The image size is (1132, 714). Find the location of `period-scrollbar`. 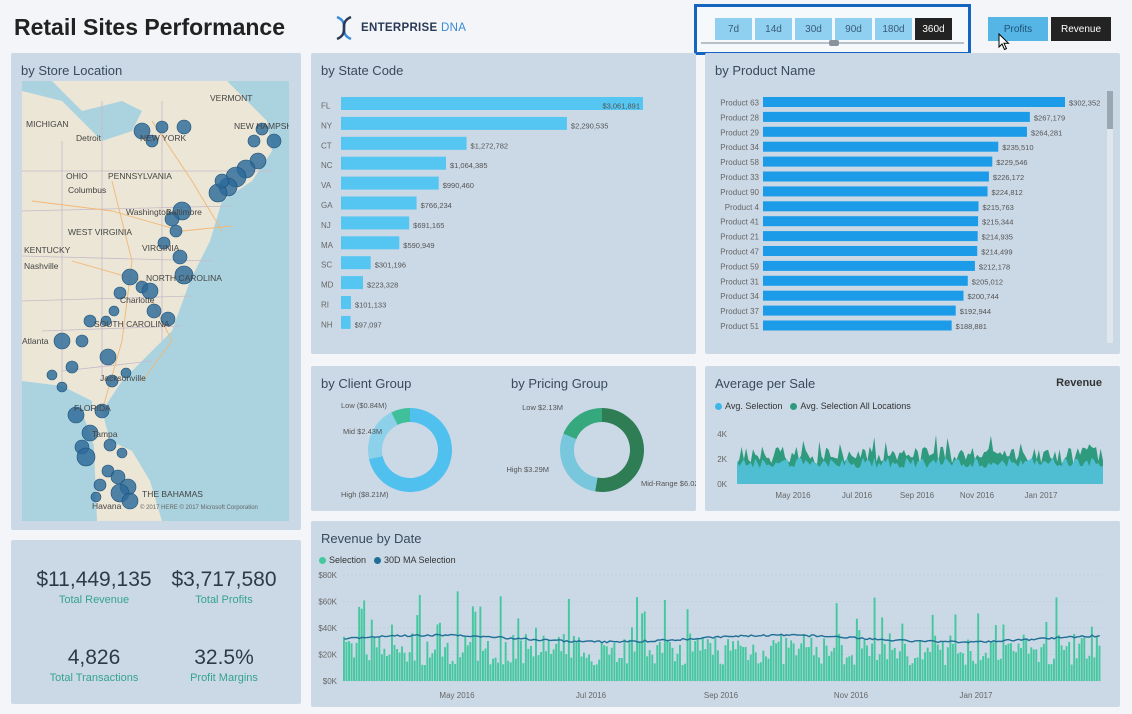

period-scrollbar is located at coordinates (832, 43).